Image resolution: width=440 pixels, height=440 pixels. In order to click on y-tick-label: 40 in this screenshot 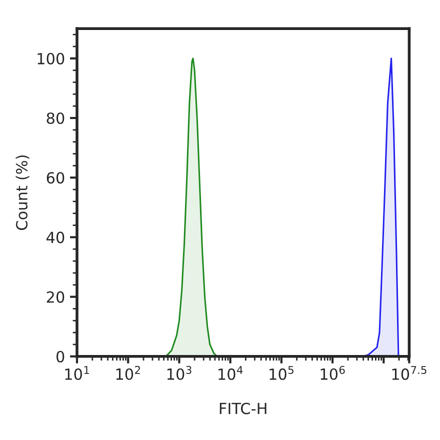, I will do `click(55, 238)`.